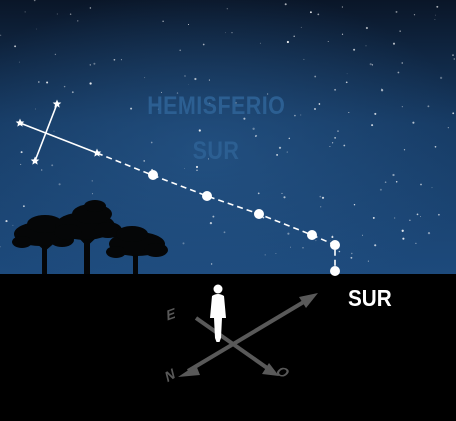  I want to click on cross-star-north, so click(57, 103).